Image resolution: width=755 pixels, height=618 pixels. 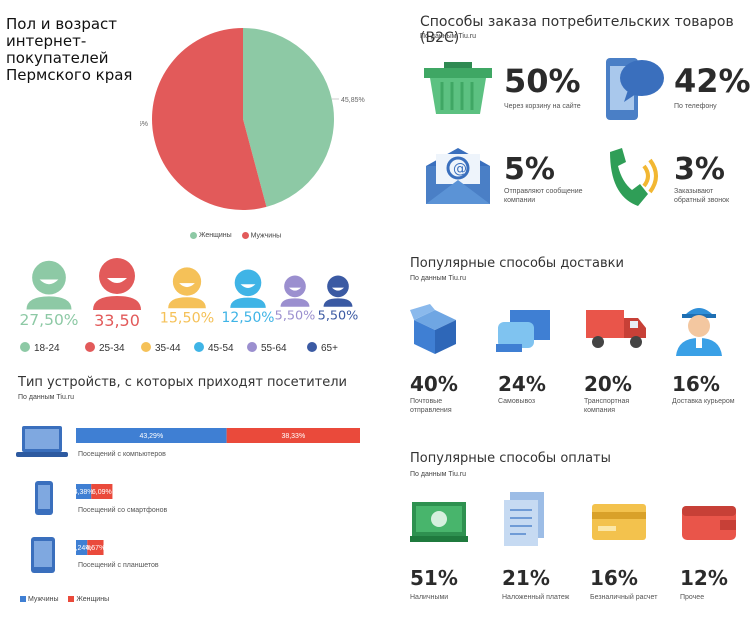 I want to click on legend-men-label-devices: Мужчины, so click(x=43, y=599).